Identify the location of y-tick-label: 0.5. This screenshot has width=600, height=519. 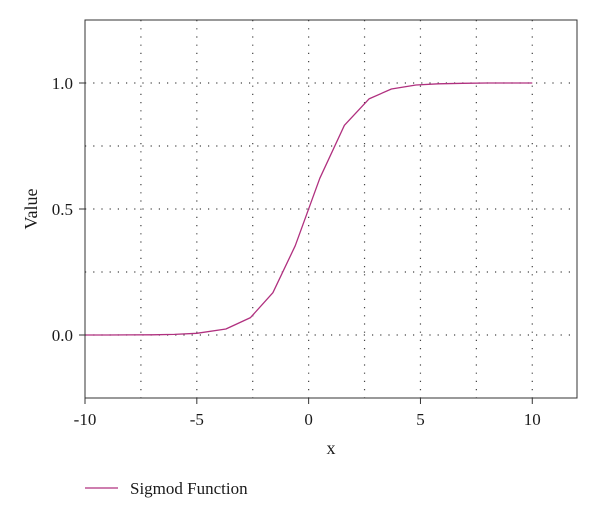
(62, 209).